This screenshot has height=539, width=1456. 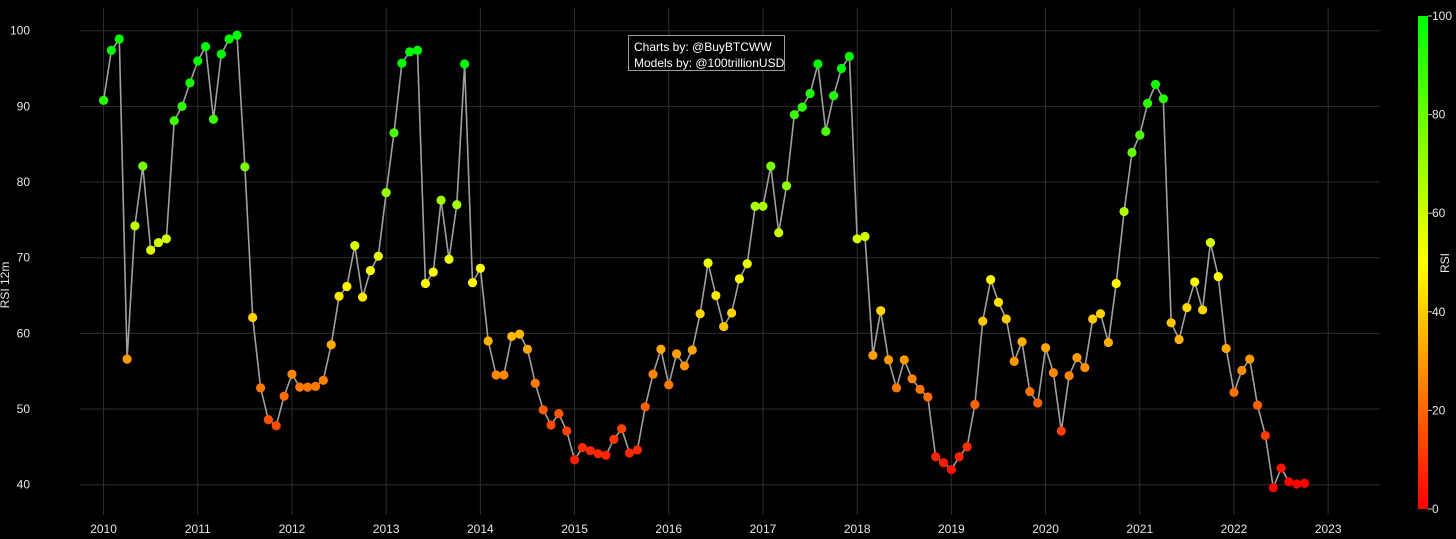 What do you see at coordinates (103, 529) in the screenshot?
I see `x-tick-label: 2010` at bounding box center [103, 529].